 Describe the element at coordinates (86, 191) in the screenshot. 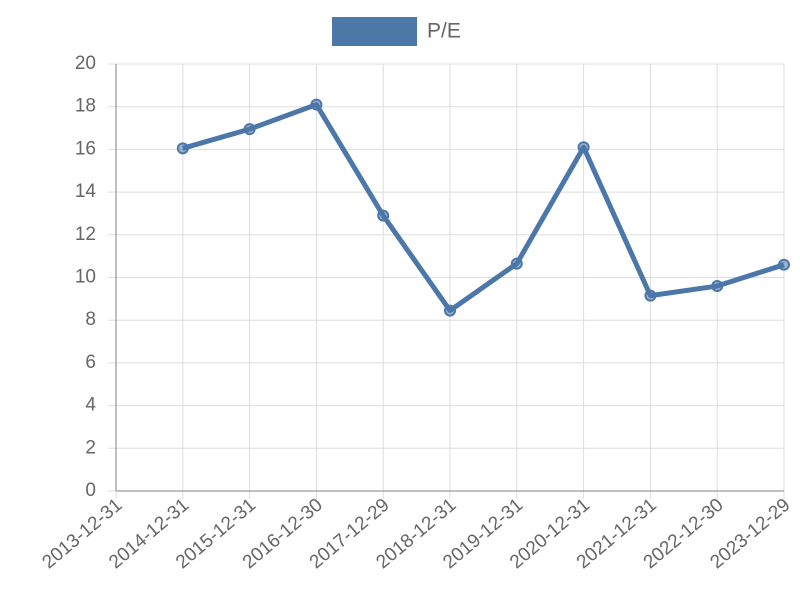

I see `y-tick-label: 14` at that location.